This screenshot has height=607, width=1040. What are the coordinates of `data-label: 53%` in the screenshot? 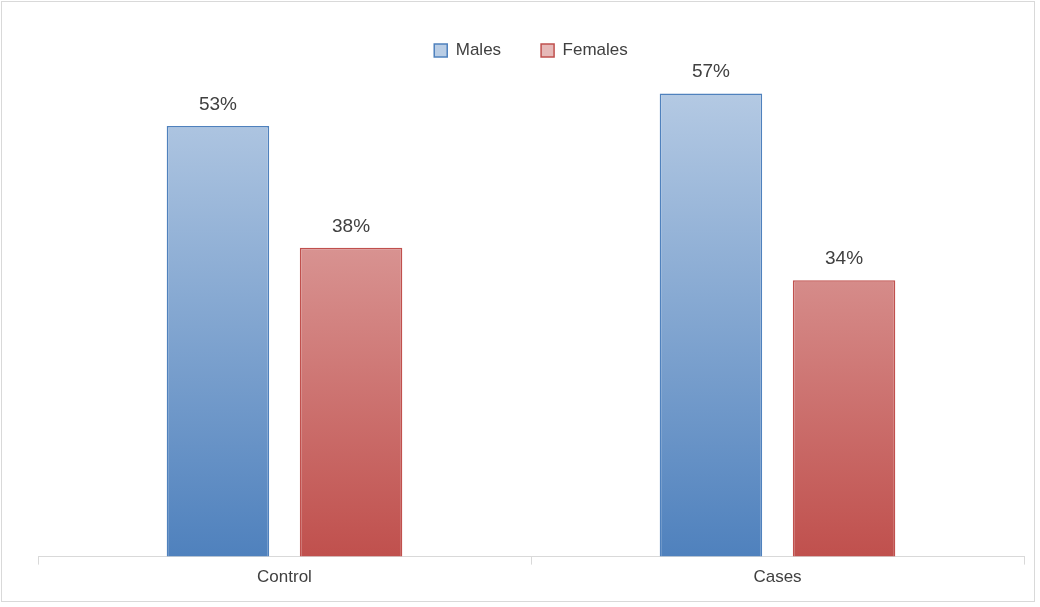 It's located at (218, 103).